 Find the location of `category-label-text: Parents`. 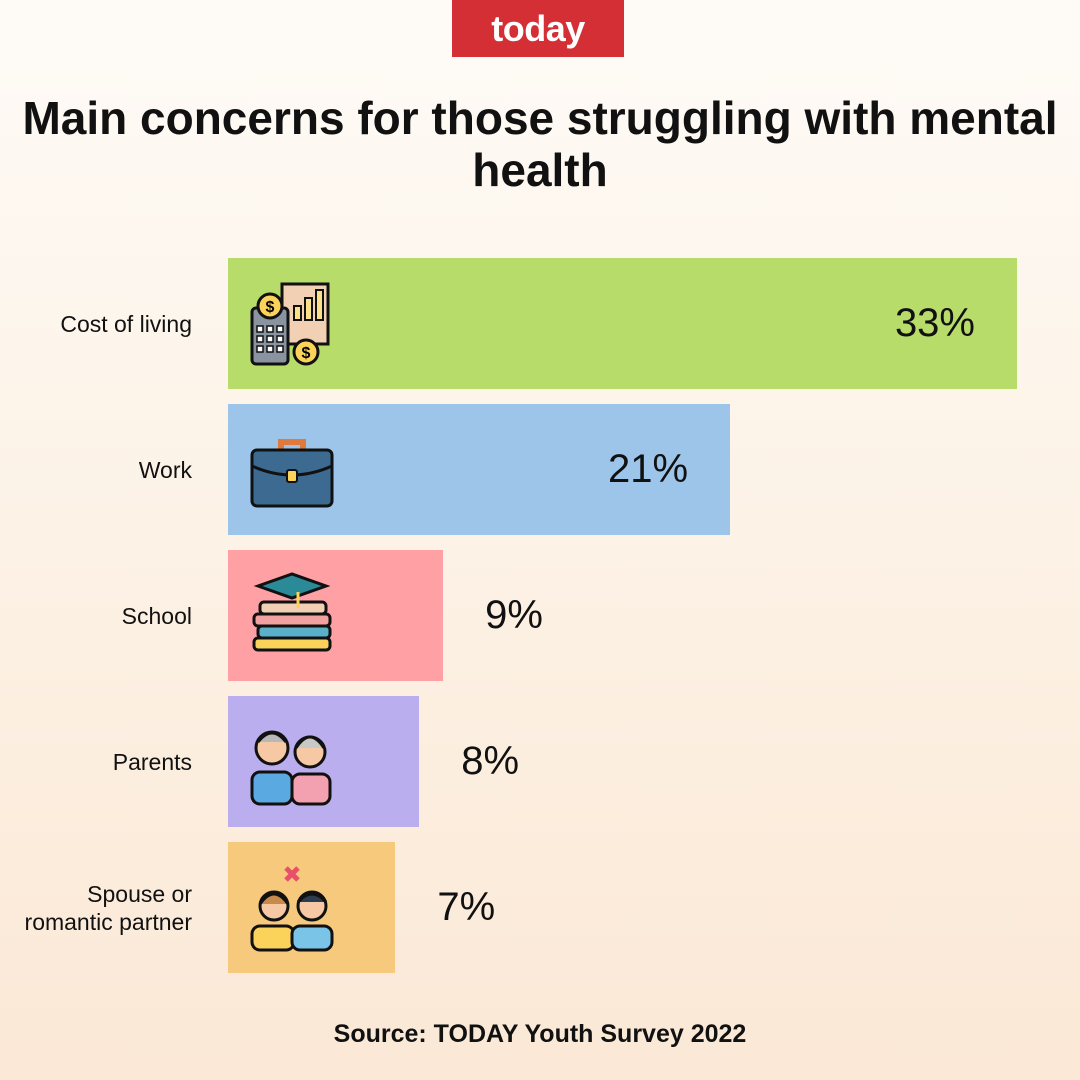

category-label-text: Parents is located at coordinates (152, 761).